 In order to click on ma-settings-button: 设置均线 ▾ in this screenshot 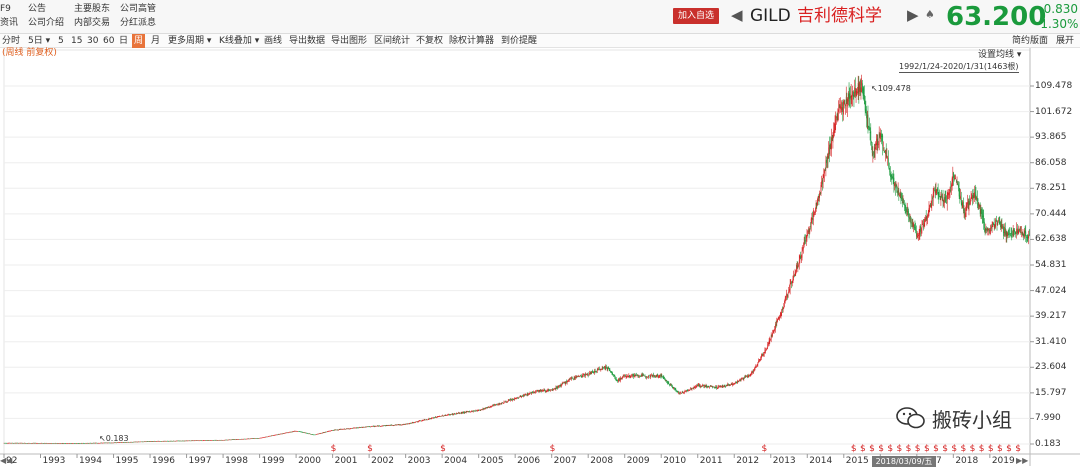, I will do `click(1000, 55)`.